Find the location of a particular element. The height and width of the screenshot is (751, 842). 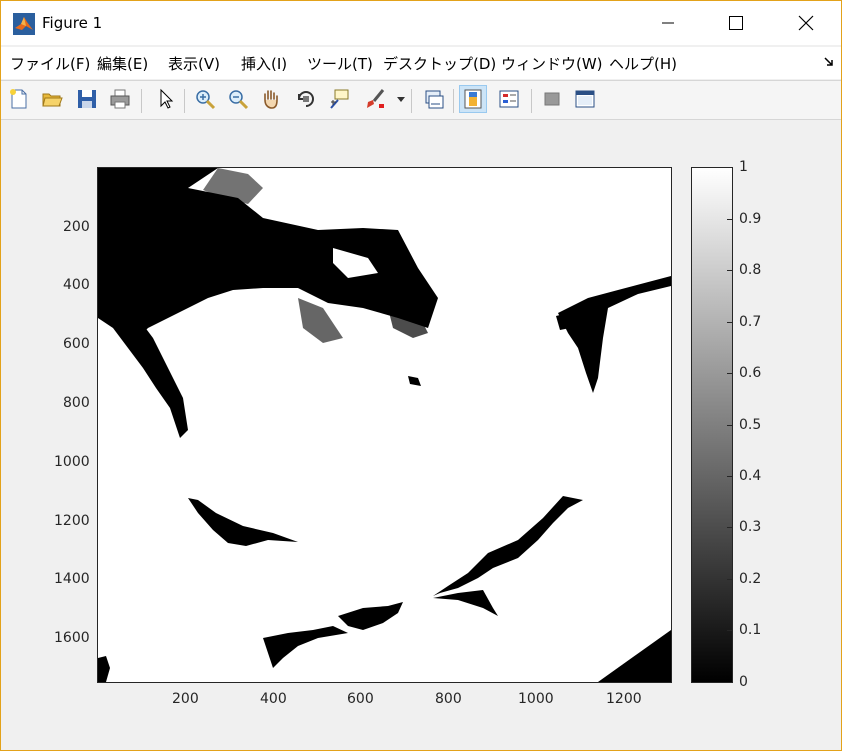

minimize-icon is located at coordinates (668, 23).